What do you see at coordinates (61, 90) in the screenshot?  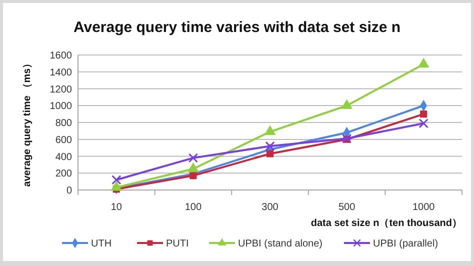 I see `y-tick-label: 1200` at bounding box center [61, 90].